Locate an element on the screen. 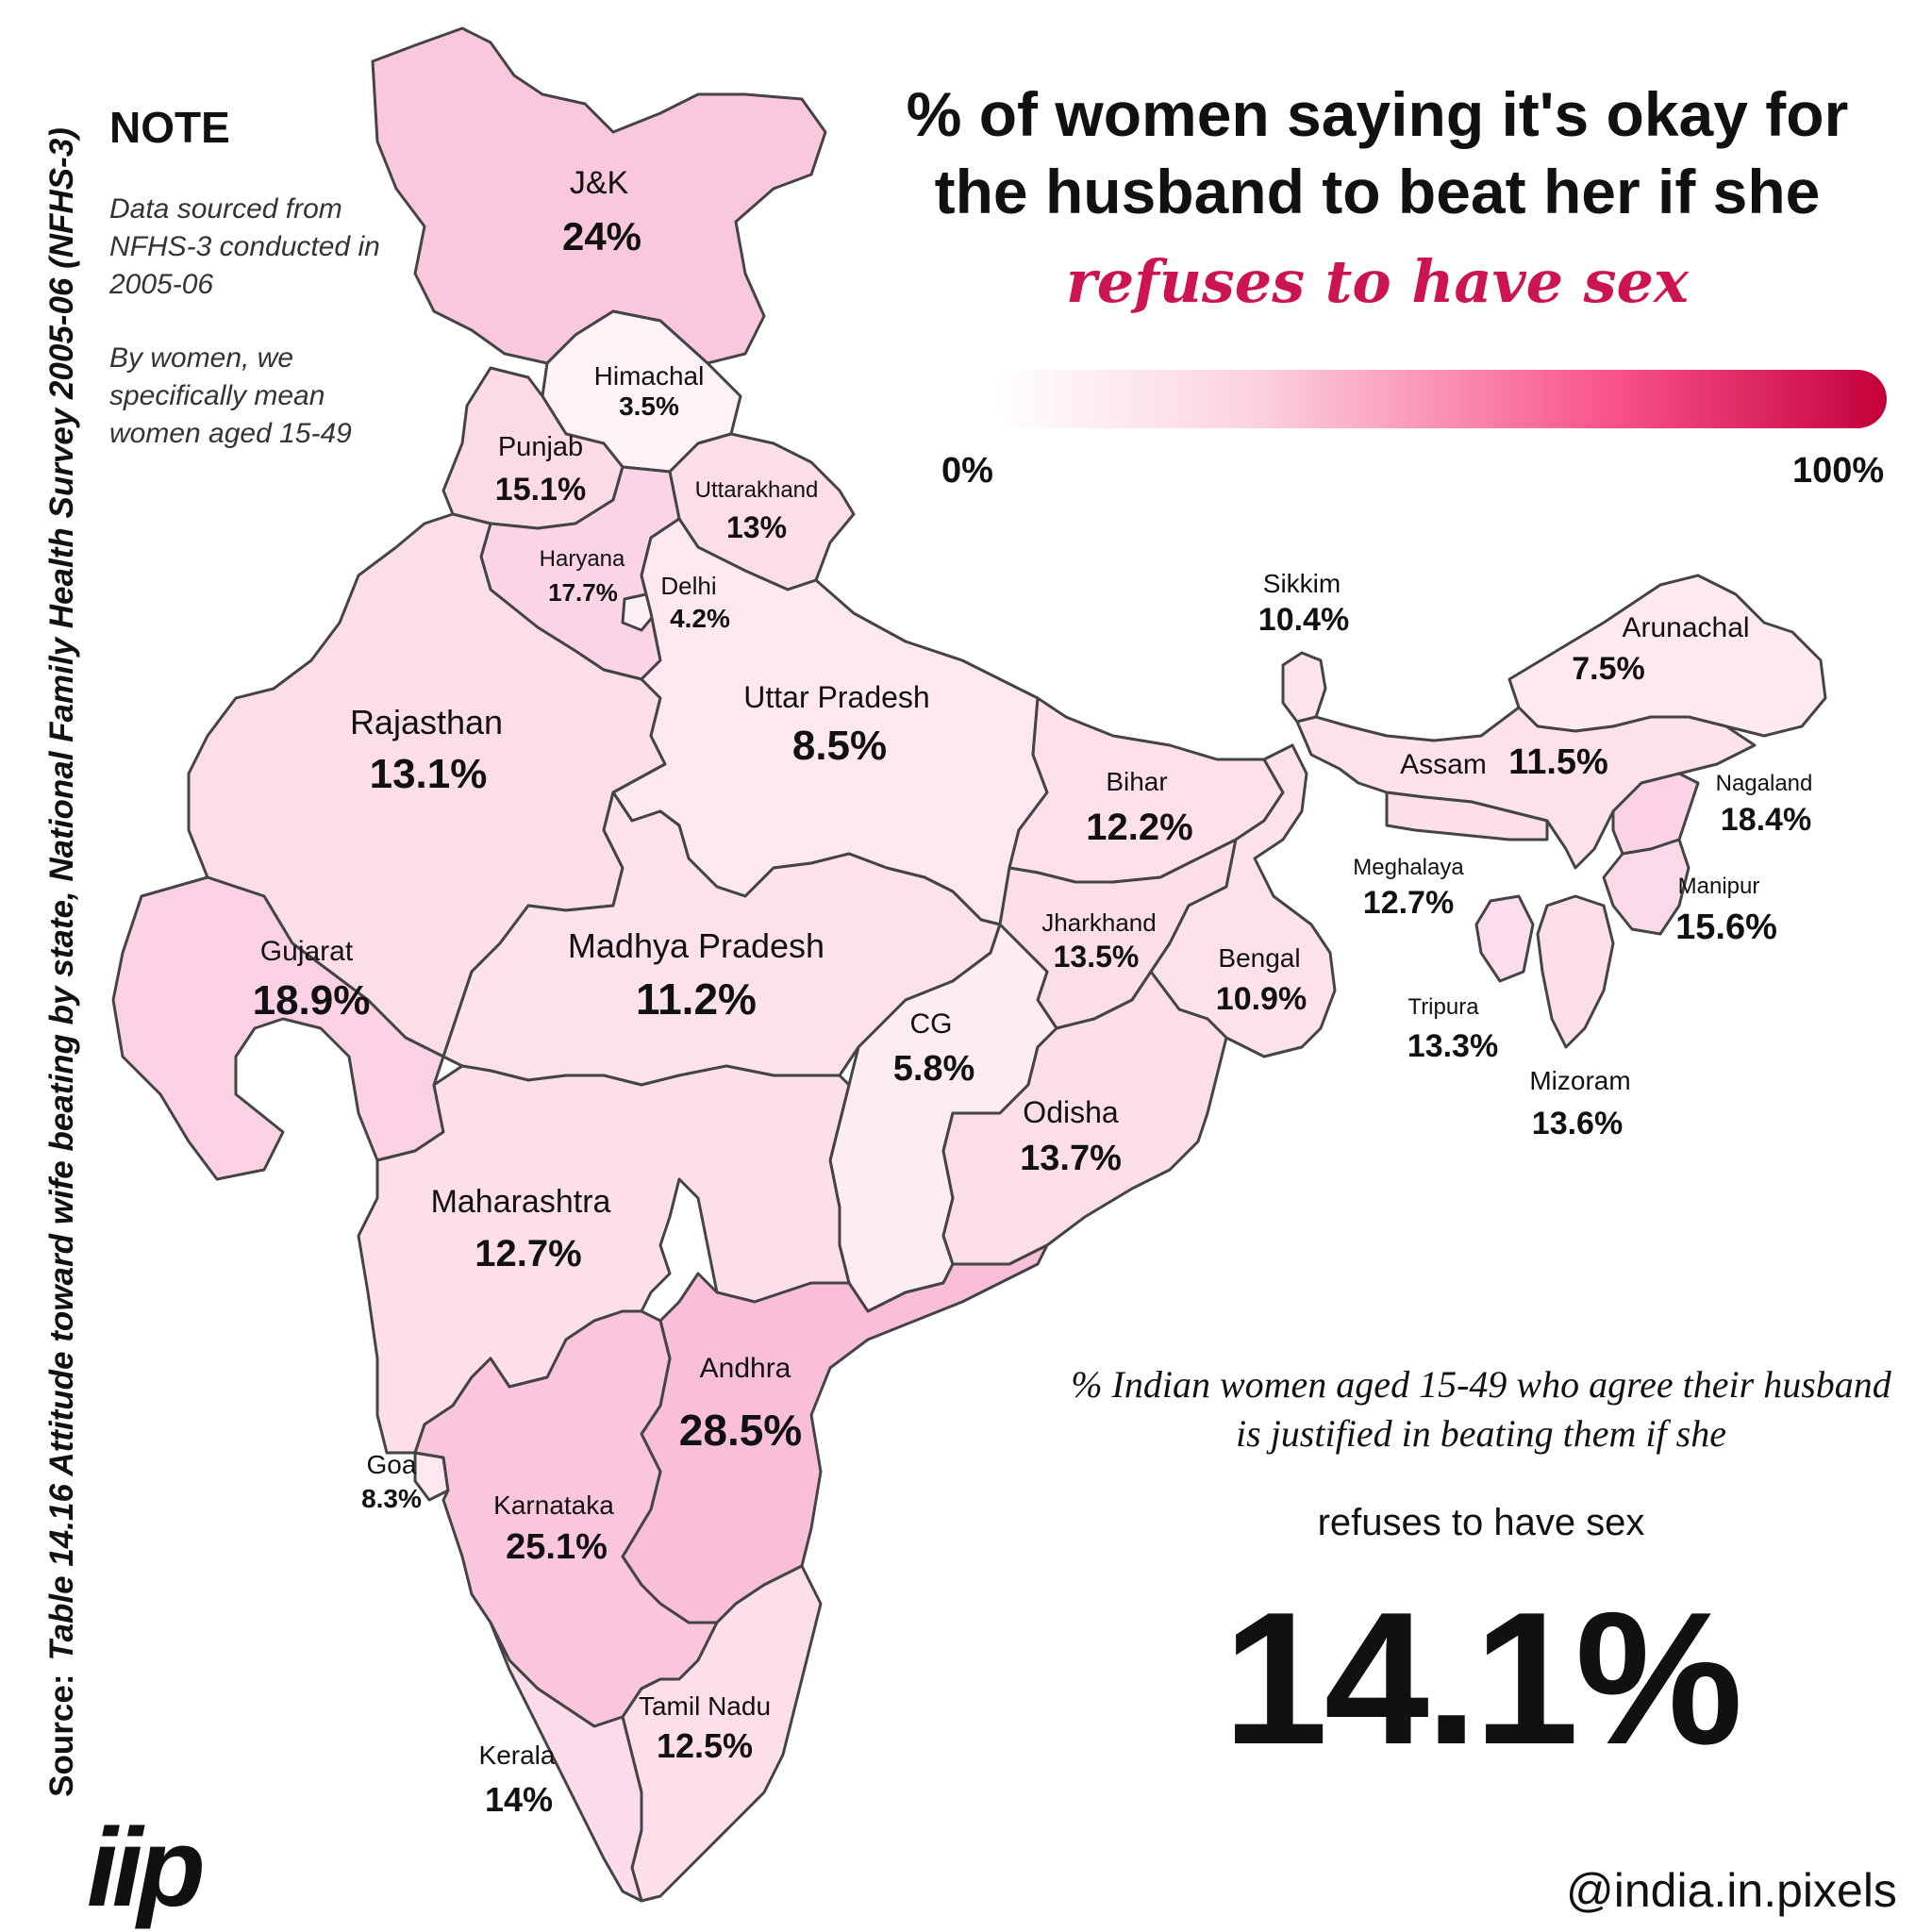  state-label-andhra: Andhra 28.5% is located at coordinates (741, 1404).